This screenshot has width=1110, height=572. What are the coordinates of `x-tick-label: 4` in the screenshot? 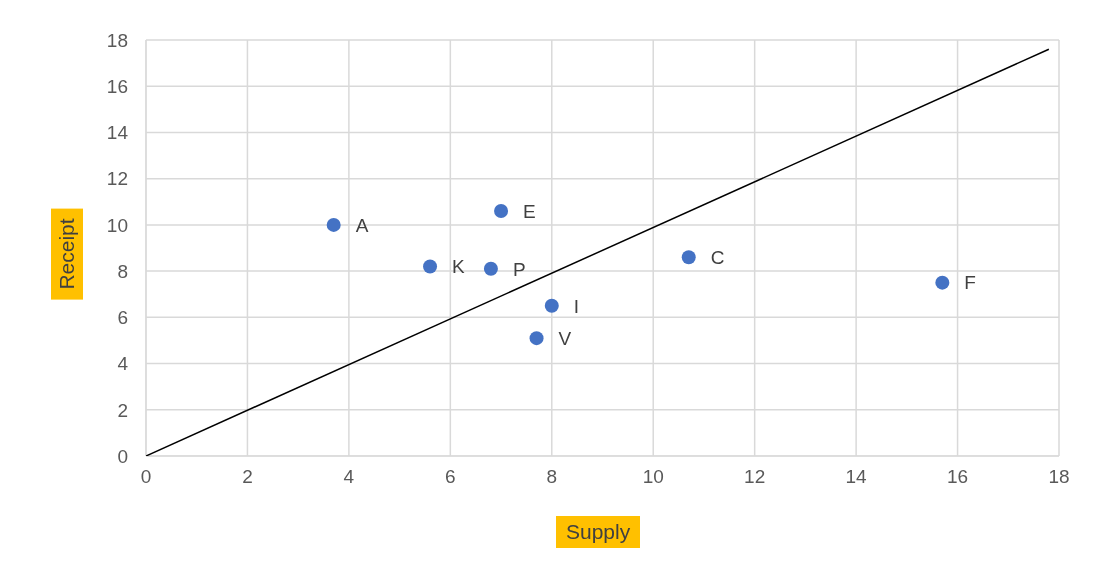 It's located at (349, 477).